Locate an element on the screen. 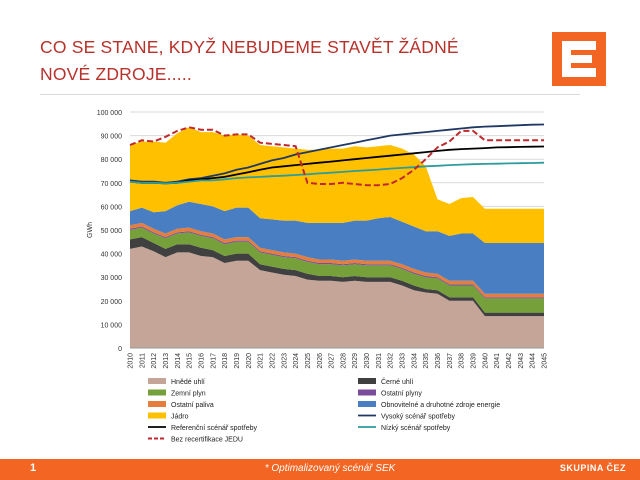 The image size is (640, 480). chart-lines is located at coordinates (337, 155).